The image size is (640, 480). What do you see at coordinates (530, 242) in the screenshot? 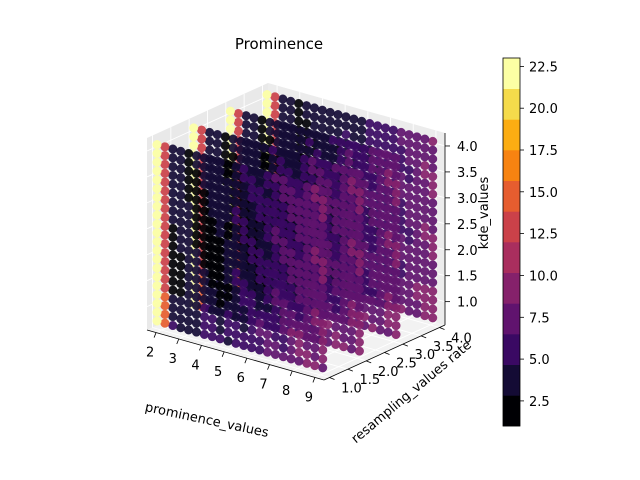
I see `colorbar: 2.5 5.0 7.5 10.0 12.5 15.0 17.5 20.0 22.5` at bounding box center [530, 242].